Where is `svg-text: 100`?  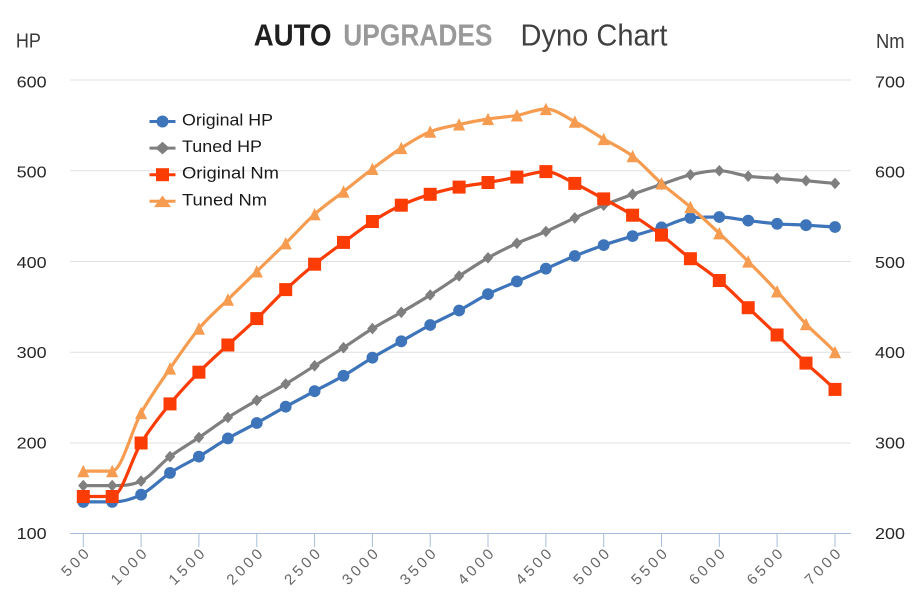 svg-text: 100 is located at coordinates (32, 534).